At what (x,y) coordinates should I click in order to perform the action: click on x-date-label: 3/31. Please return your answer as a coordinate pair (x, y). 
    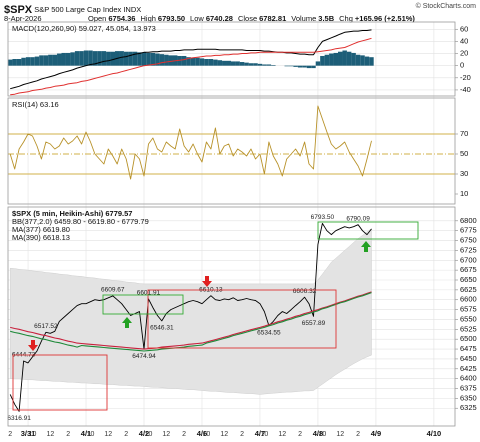
    Looking at the image, I should click on (28, 433).